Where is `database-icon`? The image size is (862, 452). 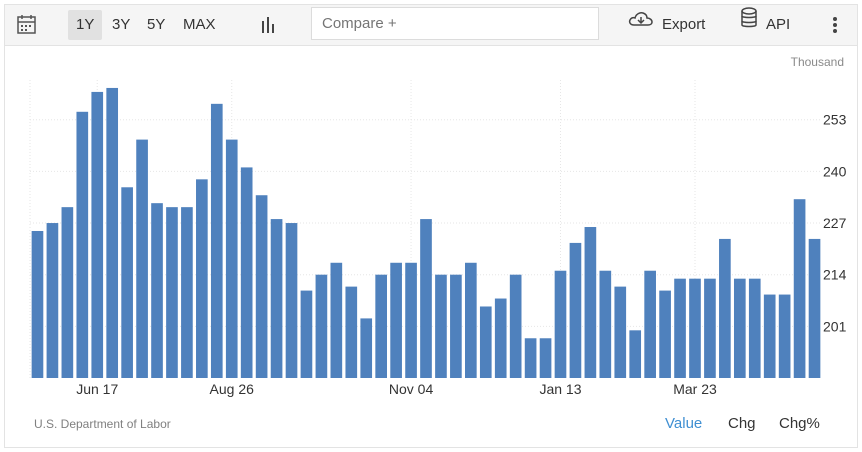
database-icon is located at coordinates (749, 25).